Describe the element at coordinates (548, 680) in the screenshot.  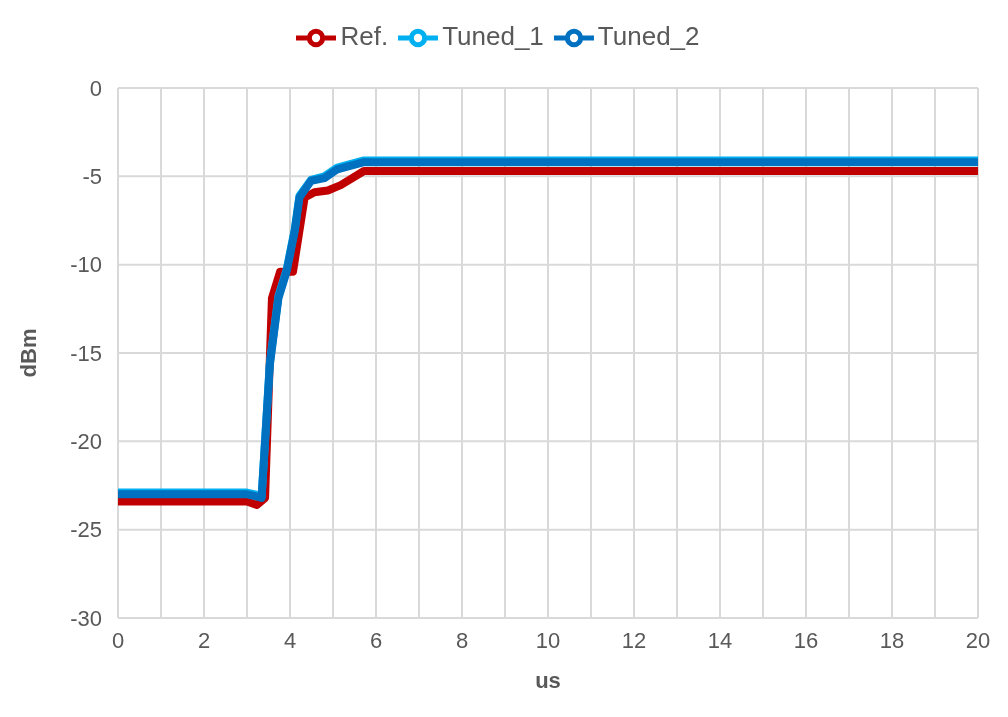
I see `x-axis-title: us` at that location.